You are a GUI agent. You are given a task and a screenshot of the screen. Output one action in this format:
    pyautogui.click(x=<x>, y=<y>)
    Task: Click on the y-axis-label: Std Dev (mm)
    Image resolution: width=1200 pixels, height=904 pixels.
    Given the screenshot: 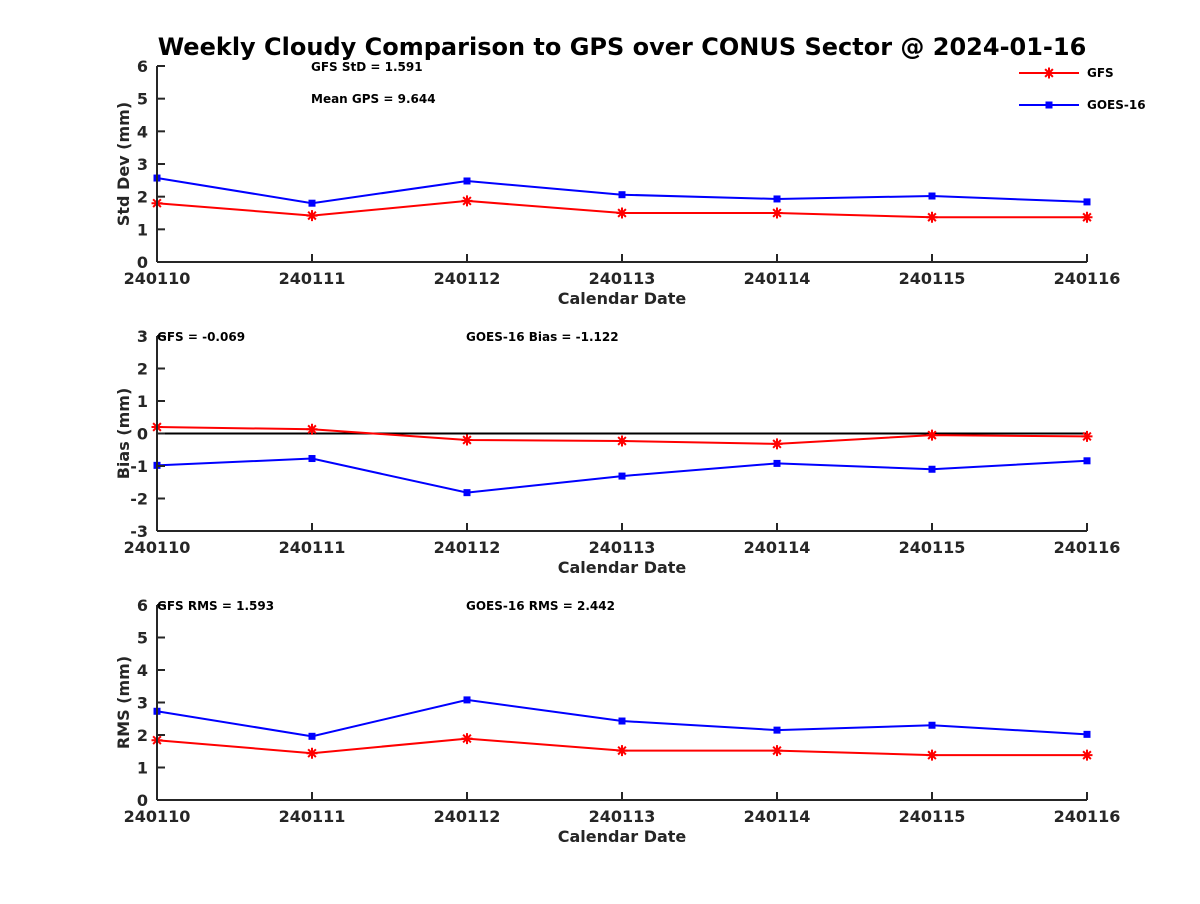 What is the action you would take?
    pyautogui.click(x=123, y=164)
    